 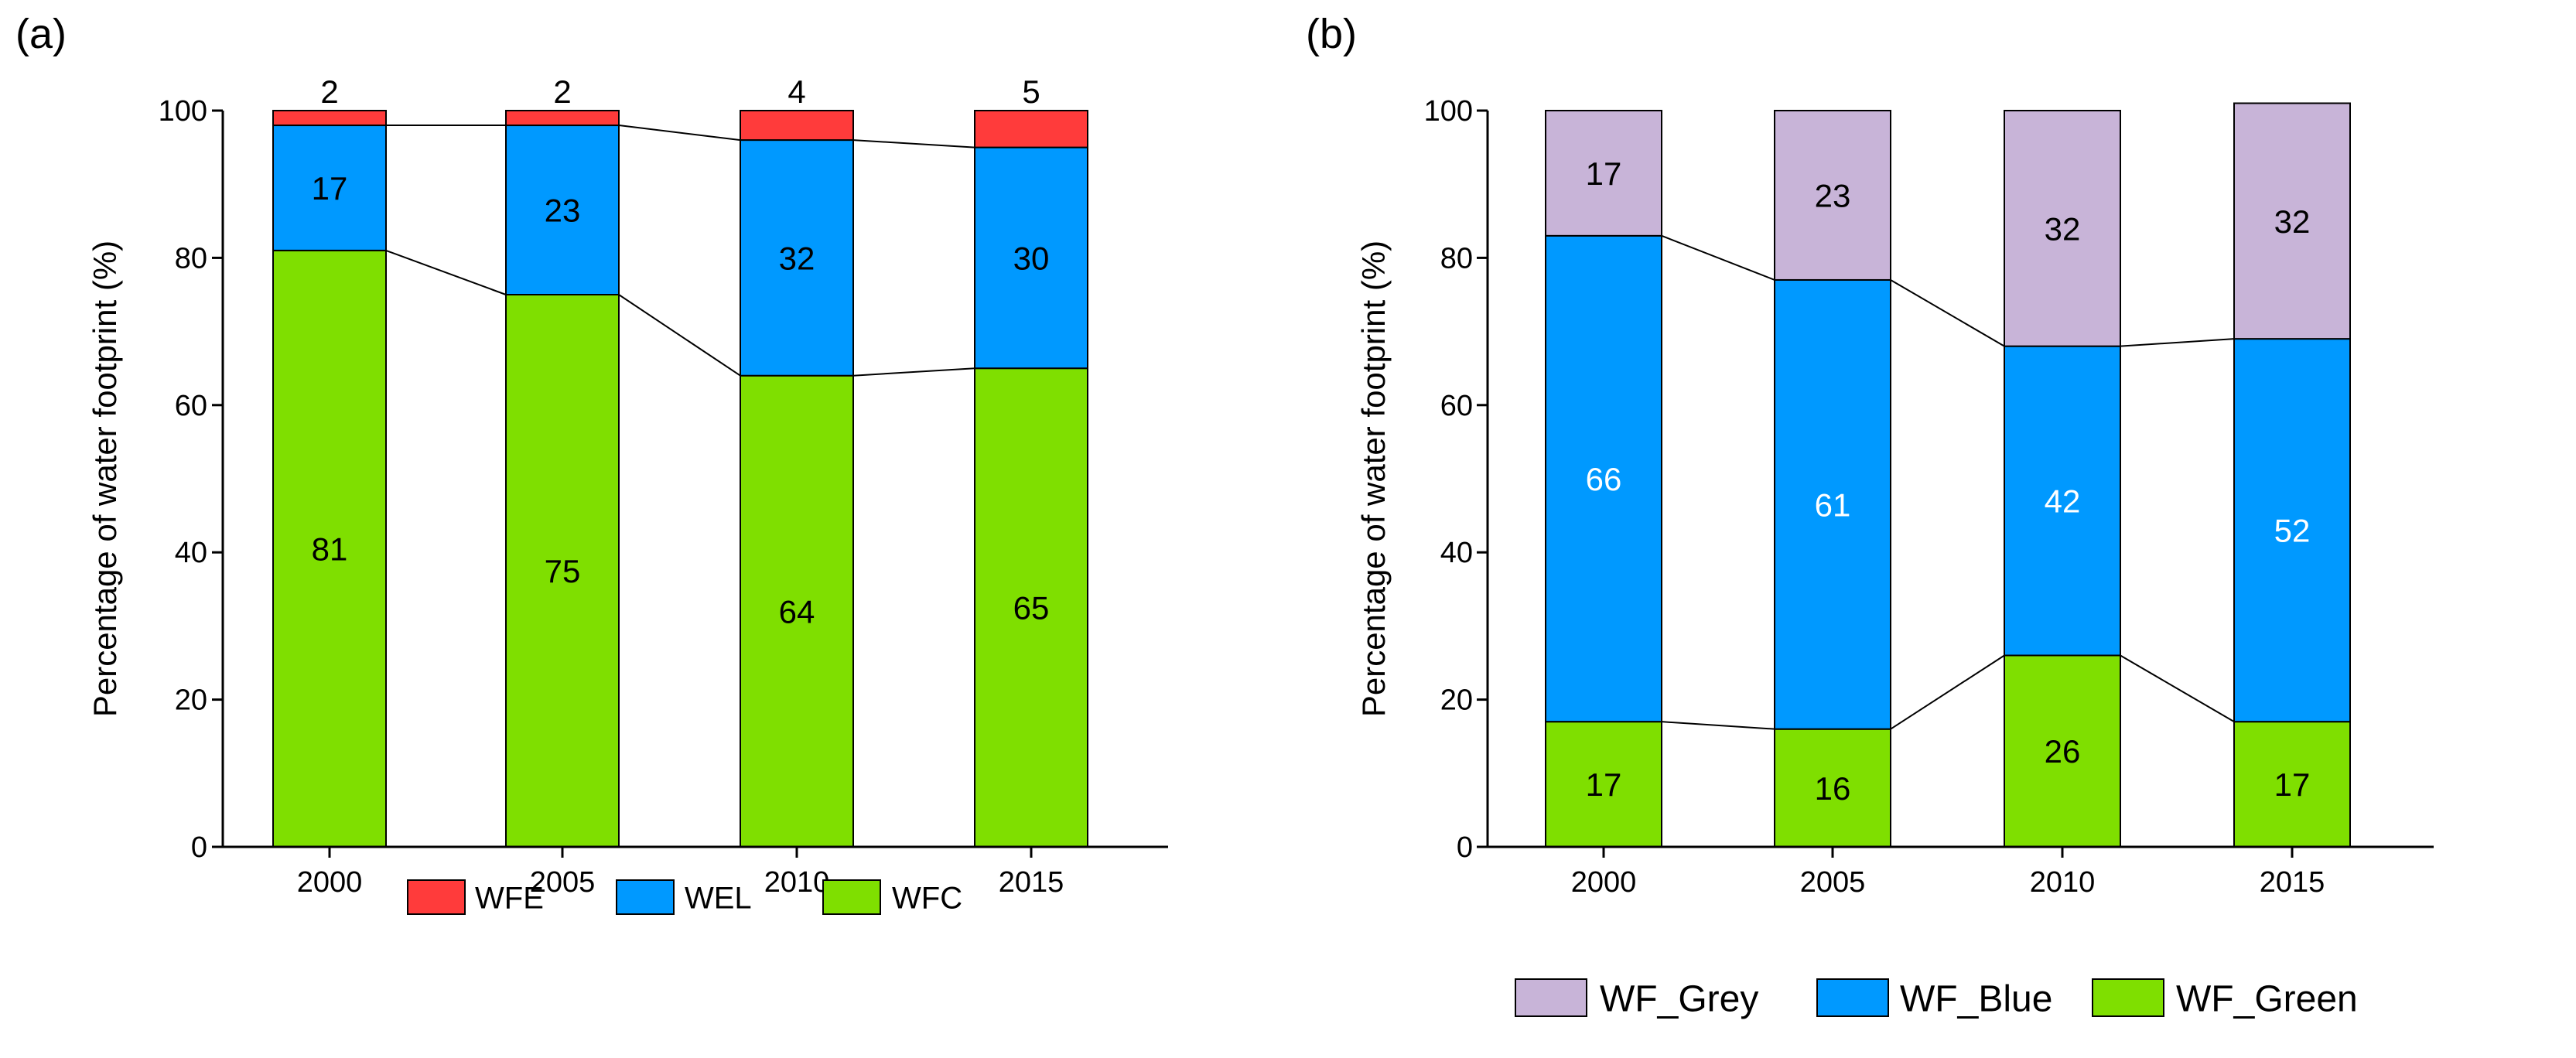 What do you see at coordinates (796, 91) in the screenshot?
I see `data-label-wfe-2010: 4` at bounding box center [796, 91].